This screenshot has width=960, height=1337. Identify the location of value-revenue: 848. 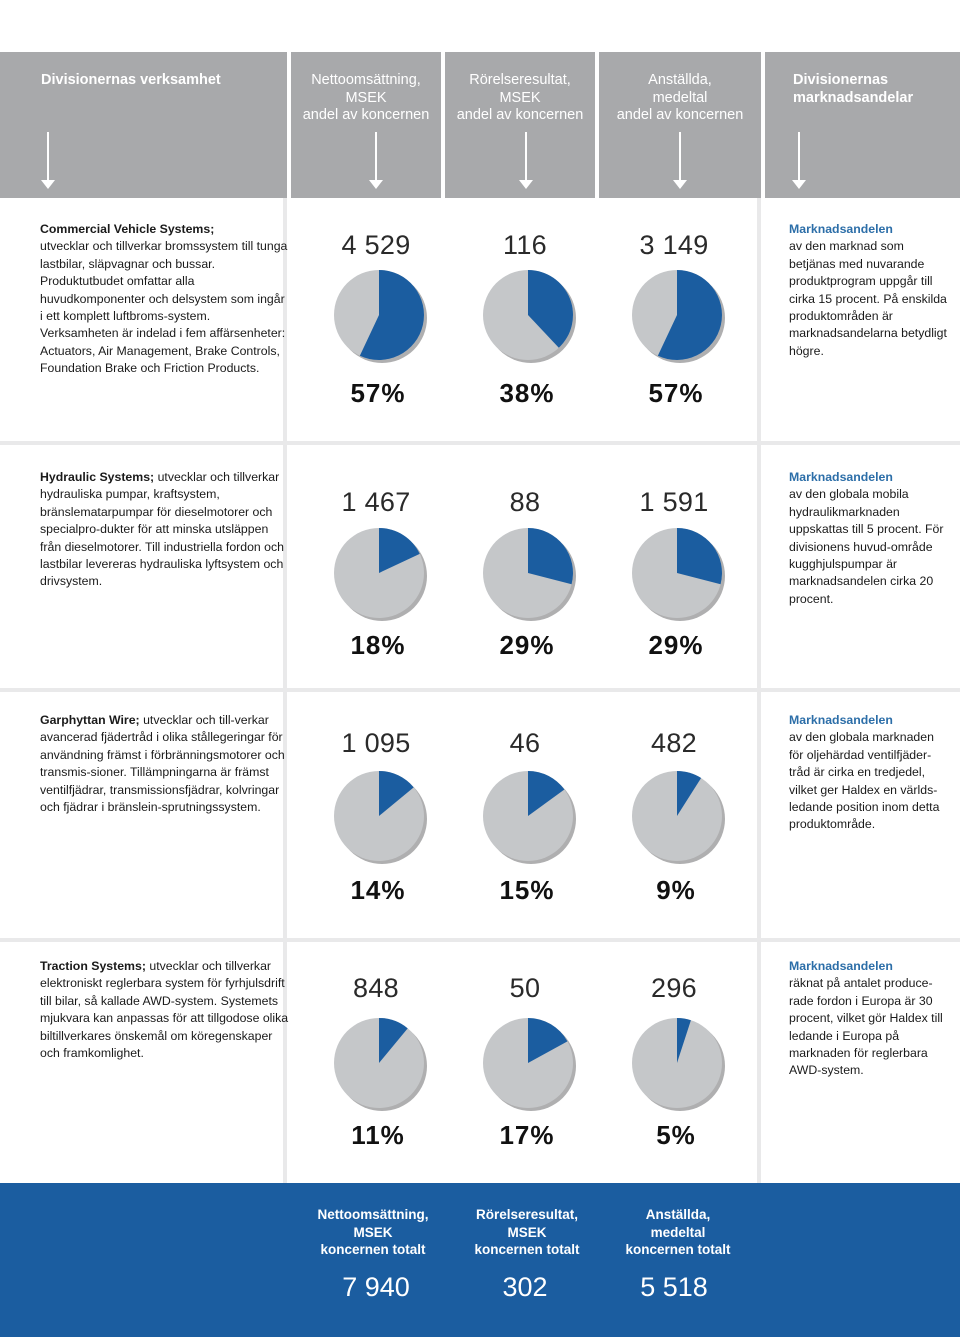
(376, 988).